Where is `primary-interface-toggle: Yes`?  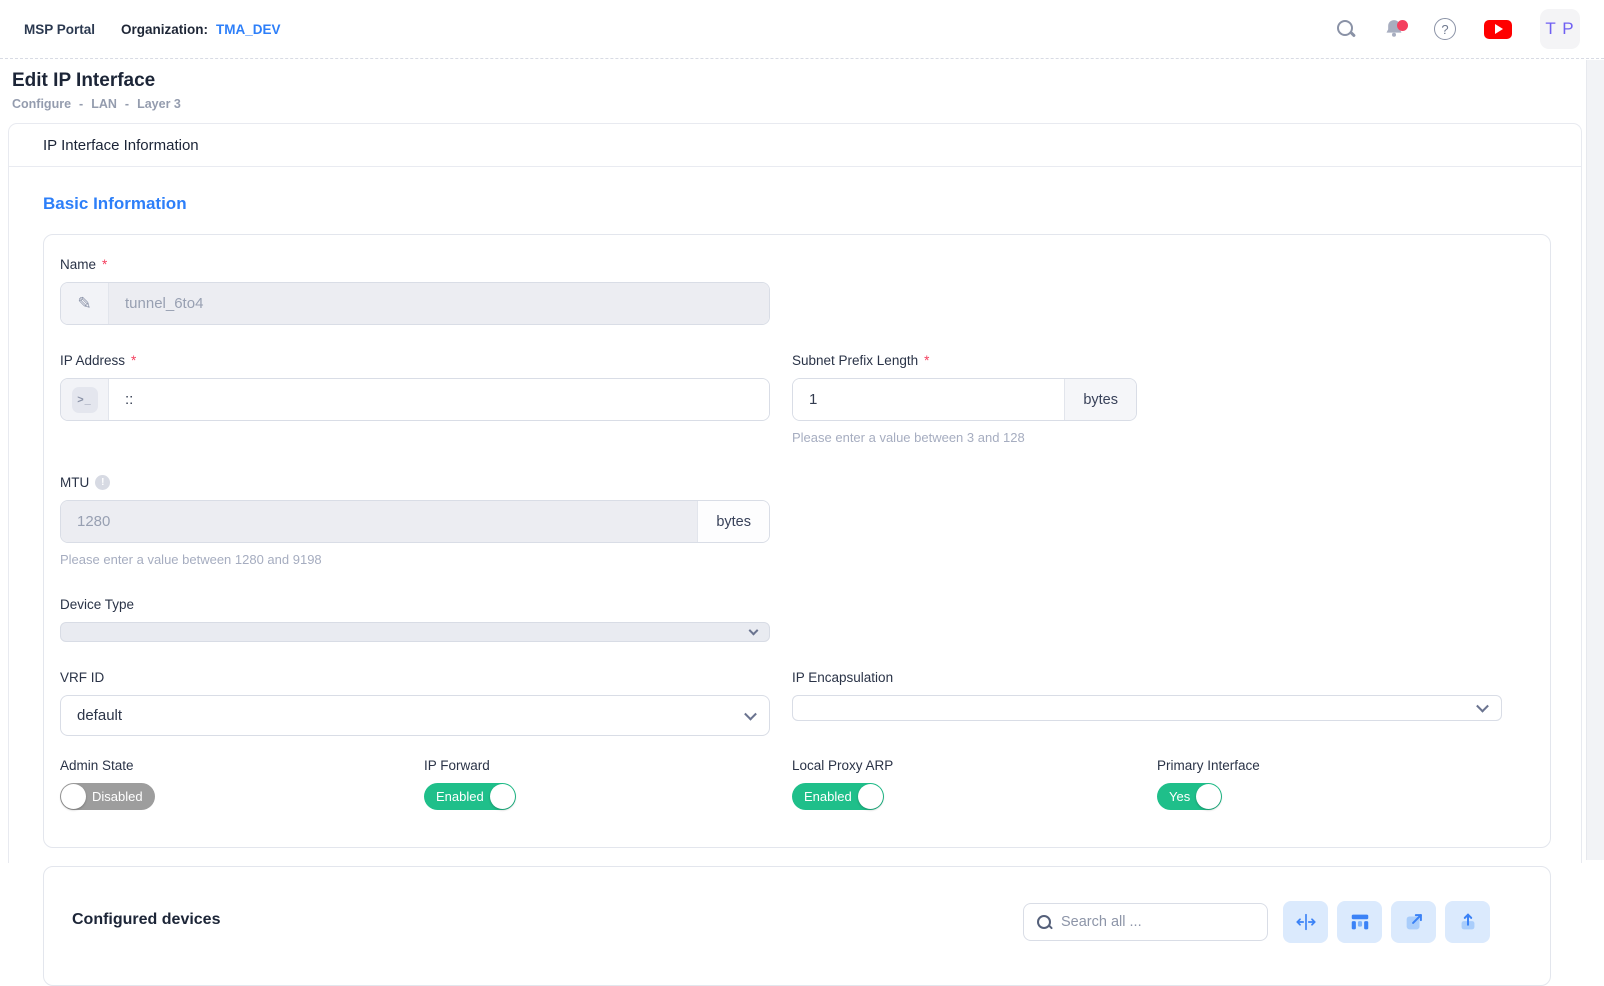
primary-interface-toggle: Yes is located at coordinates (1190, 796).